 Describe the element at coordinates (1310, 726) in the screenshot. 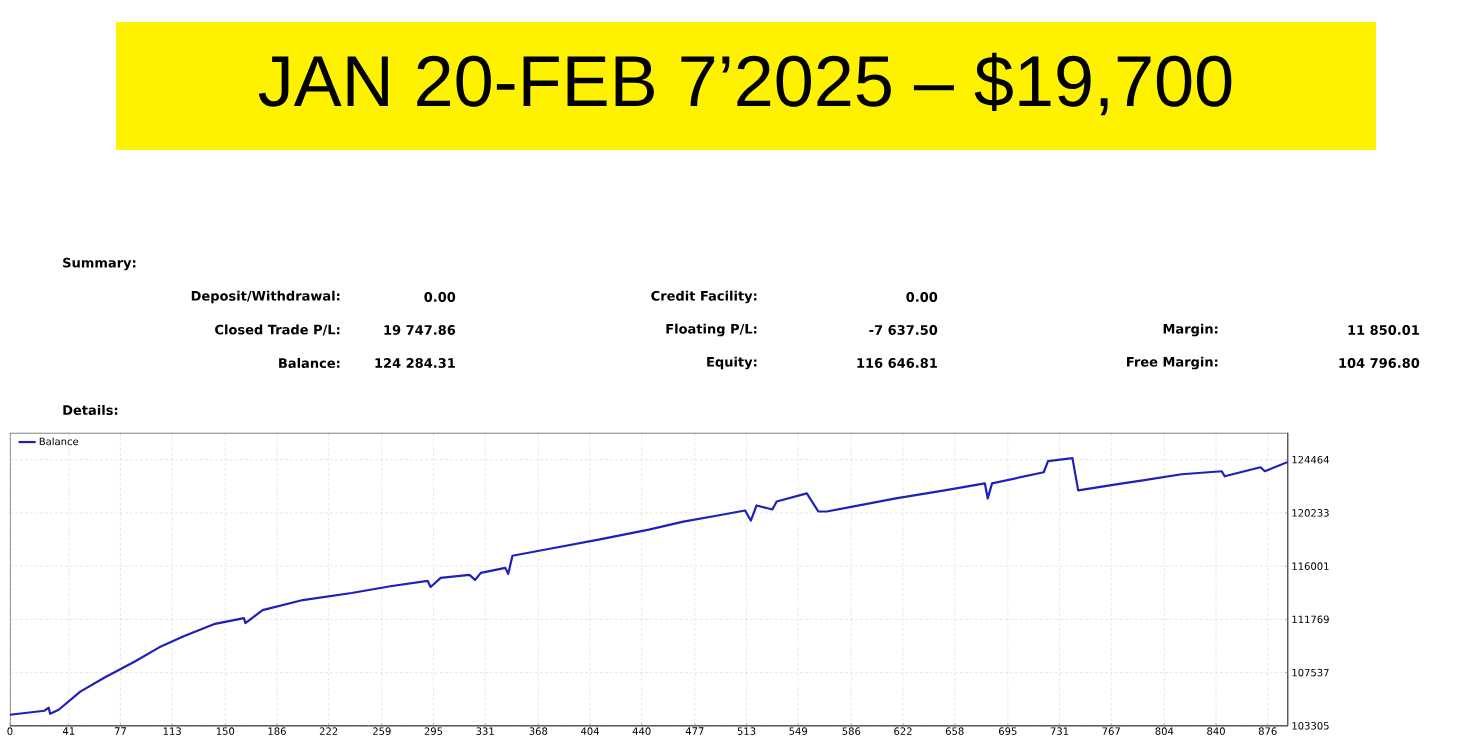

I see `y-tick-label: 103305` at that location.